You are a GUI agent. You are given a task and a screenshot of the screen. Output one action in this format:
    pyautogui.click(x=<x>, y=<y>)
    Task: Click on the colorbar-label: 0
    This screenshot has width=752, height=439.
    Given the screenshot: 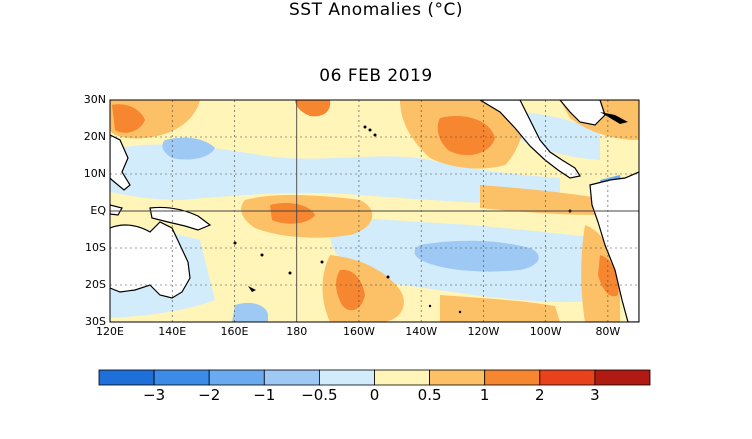 What is the action you would take?
    pyautogui.click(x=374, y=395)
    